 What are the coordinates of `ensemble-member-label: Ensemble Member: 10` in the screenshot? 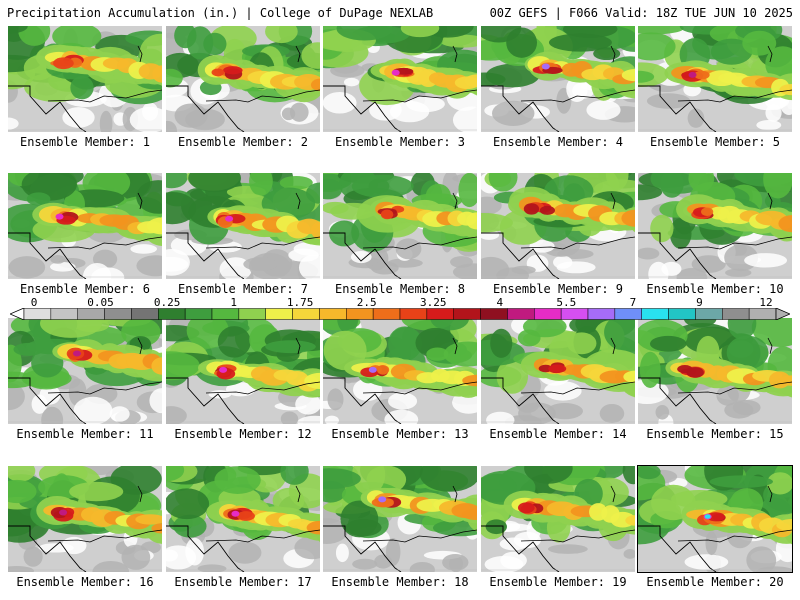 It's located at (715, 289).